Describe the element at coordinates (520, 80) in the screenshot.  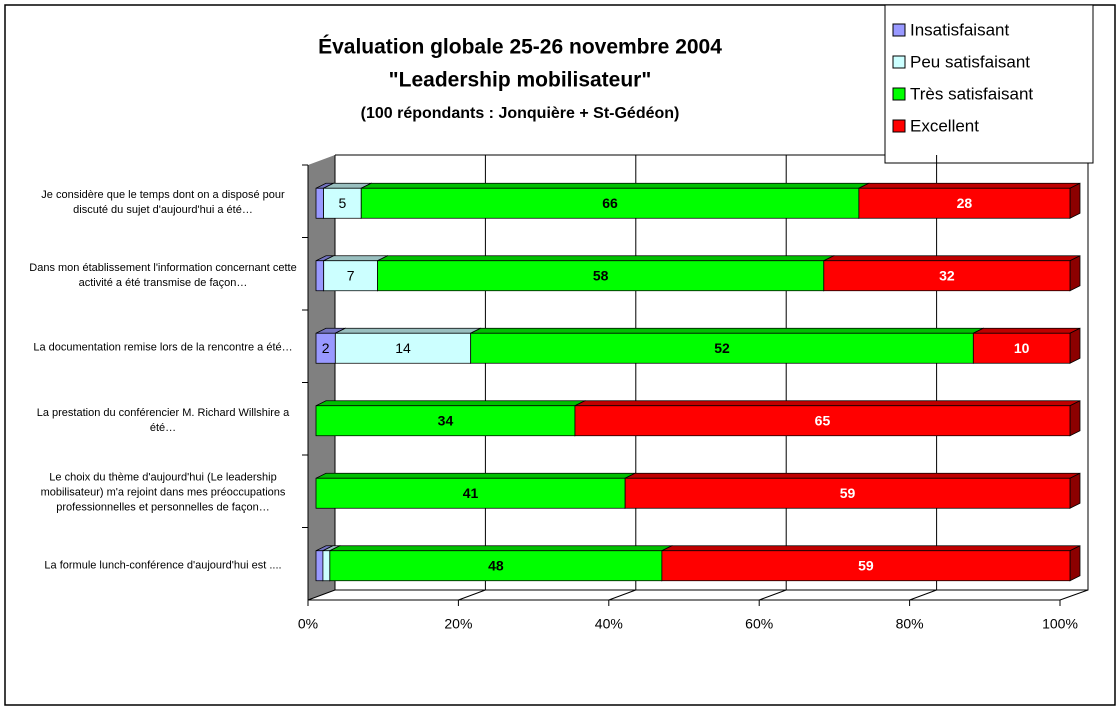
I see `chart-subtitle: "Leadership mobilisateur"` at that location.